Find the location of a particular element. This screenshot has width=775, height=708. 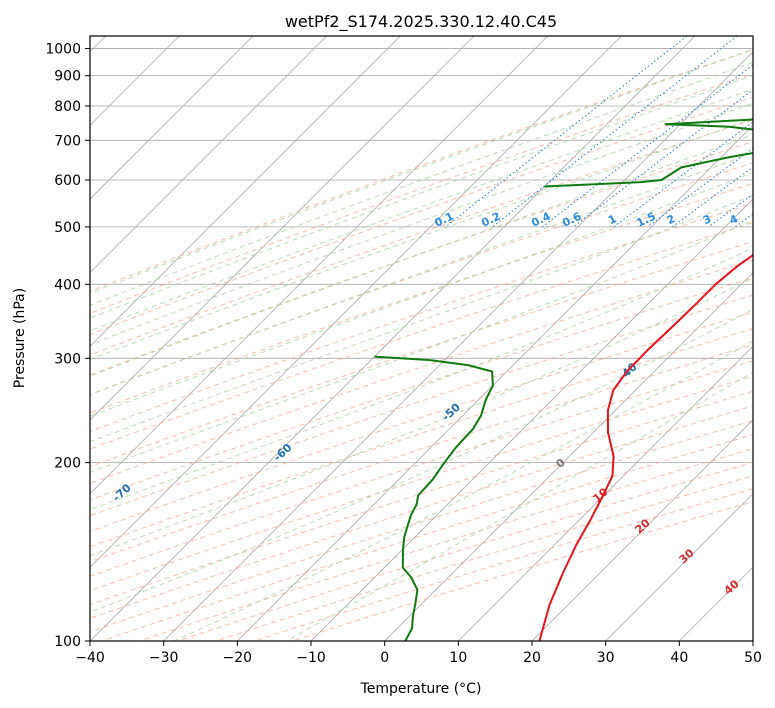

y-tick-label: 700 is located at coordinates (67, 141).